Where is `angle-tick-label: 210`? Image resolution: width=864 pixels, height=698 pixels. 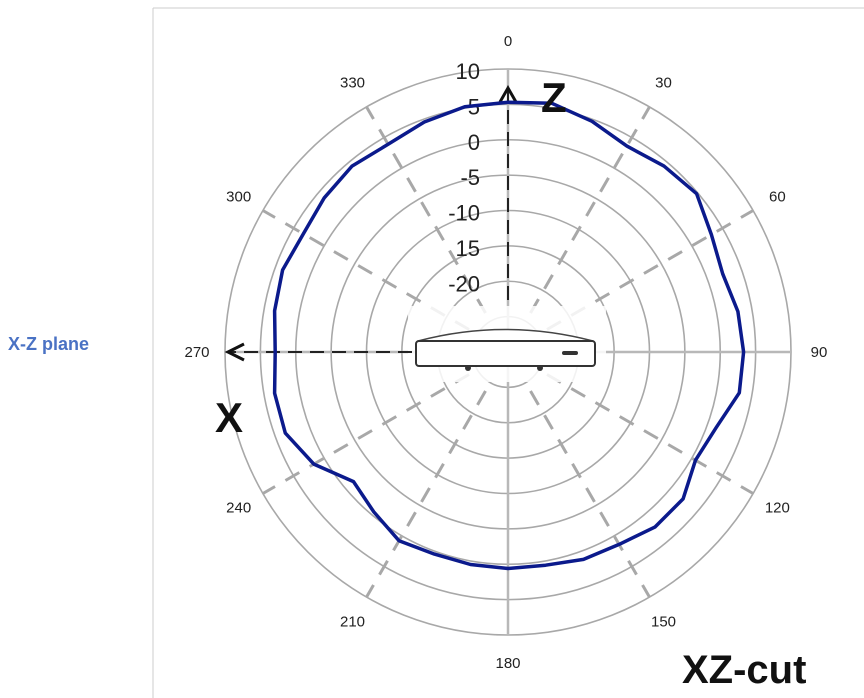 angle-tick-label: 210 is located at coordinates (352, 621).